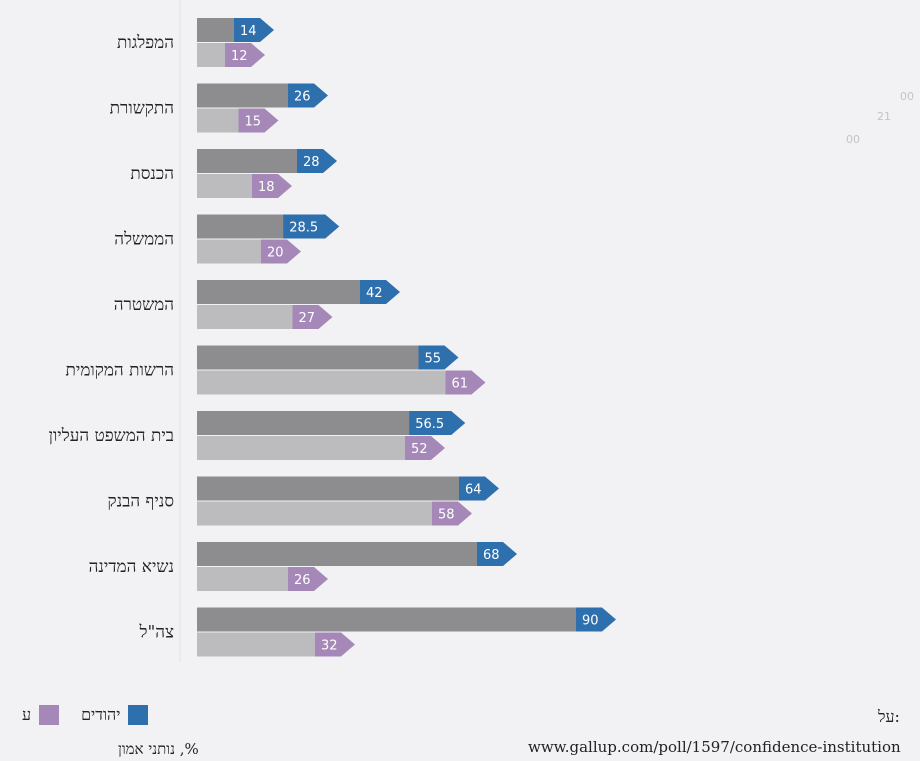 This screenshot has height=761, width=920. Describe the element at coordinates (239, 56) in the screenshot. I see `value-label: 12` at that location.